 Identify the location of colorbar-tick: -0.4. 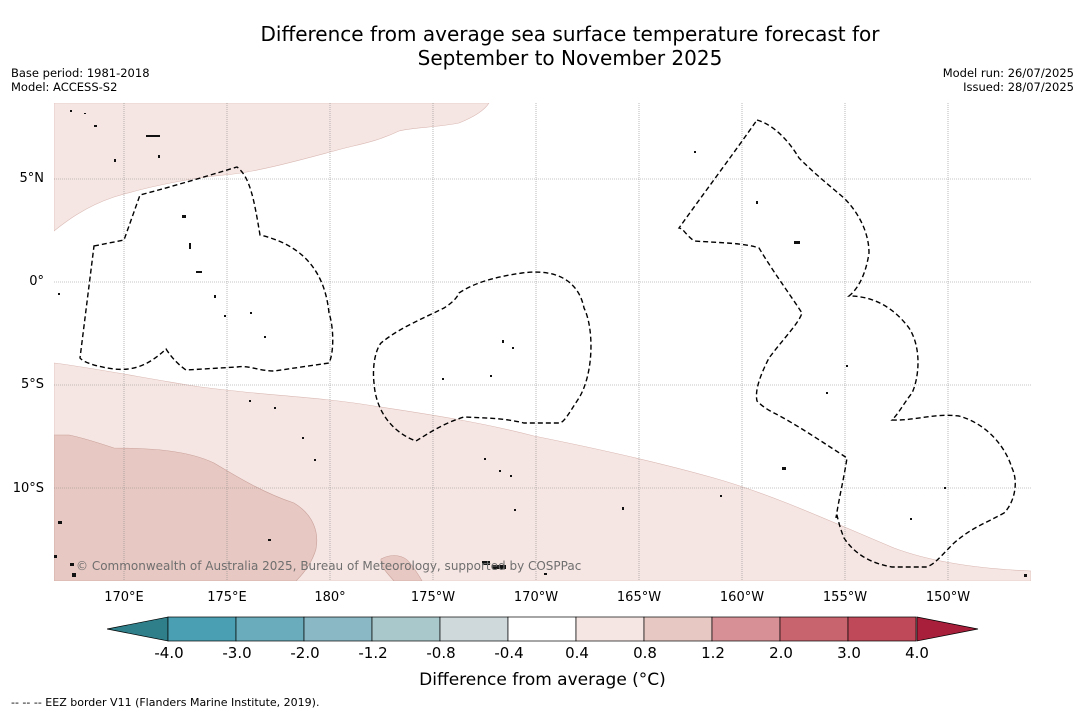
(509, 653).